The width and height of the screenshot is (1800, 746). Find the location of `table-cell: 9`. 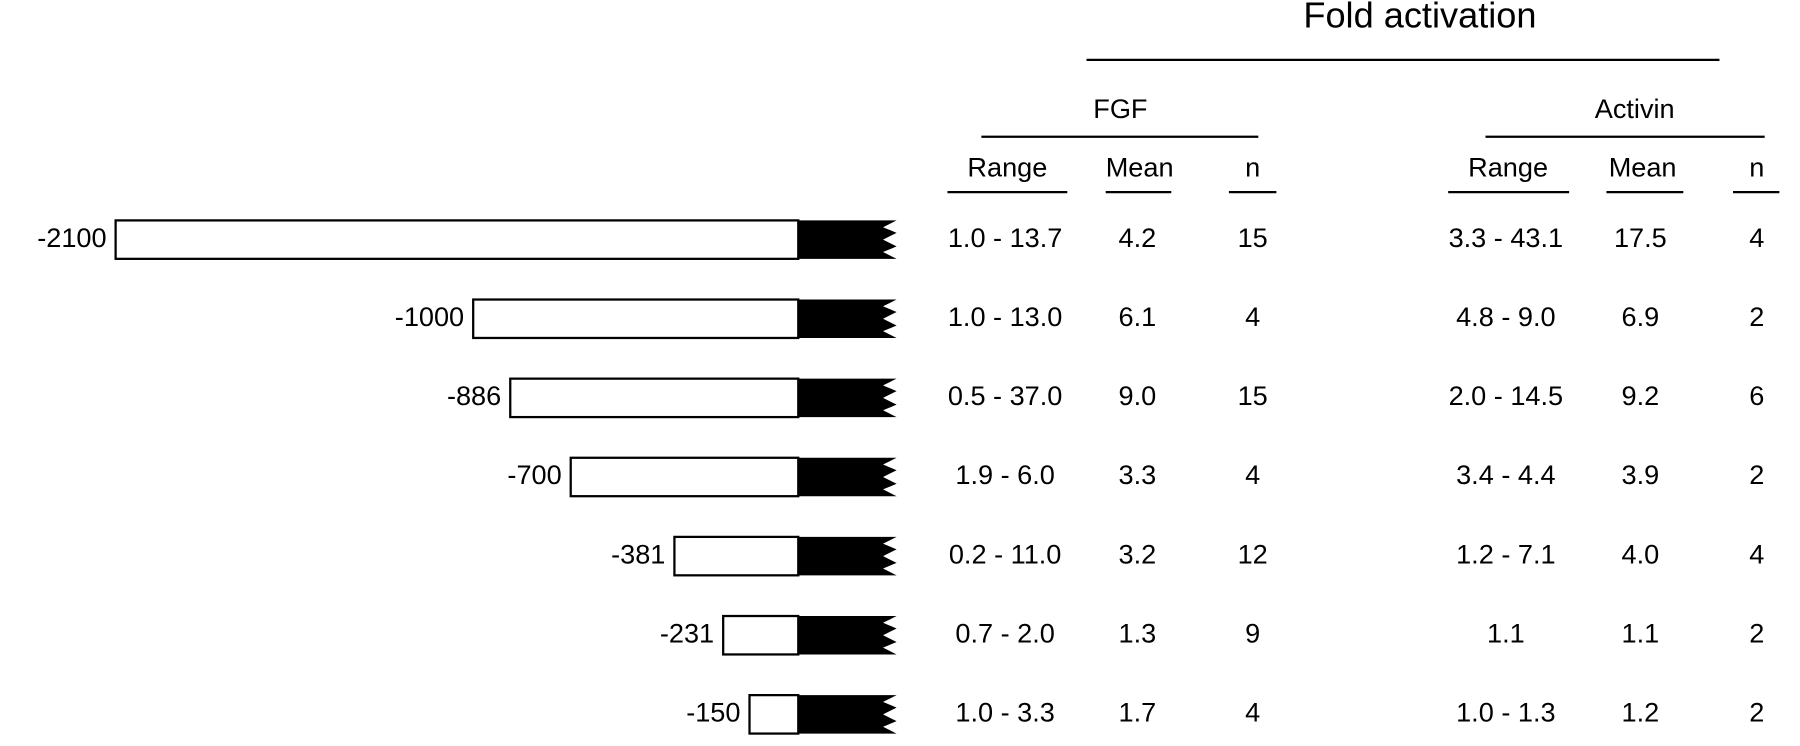

table-cell: 9 is located at coordinates (1252, 632).